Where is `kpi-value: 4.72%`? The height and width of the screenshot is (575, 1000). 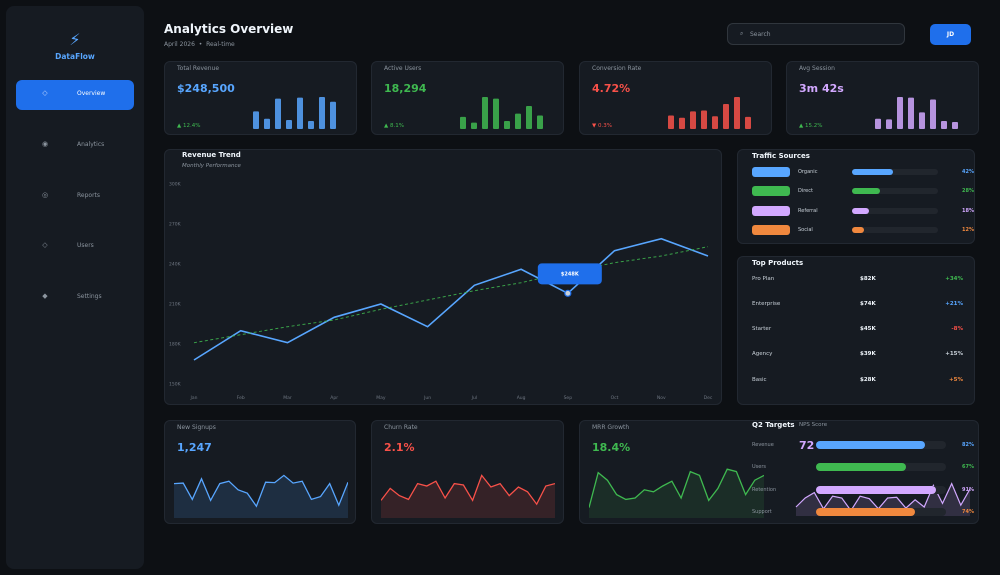 kpi-value: 4.72% is located at coordinates (611, 88).